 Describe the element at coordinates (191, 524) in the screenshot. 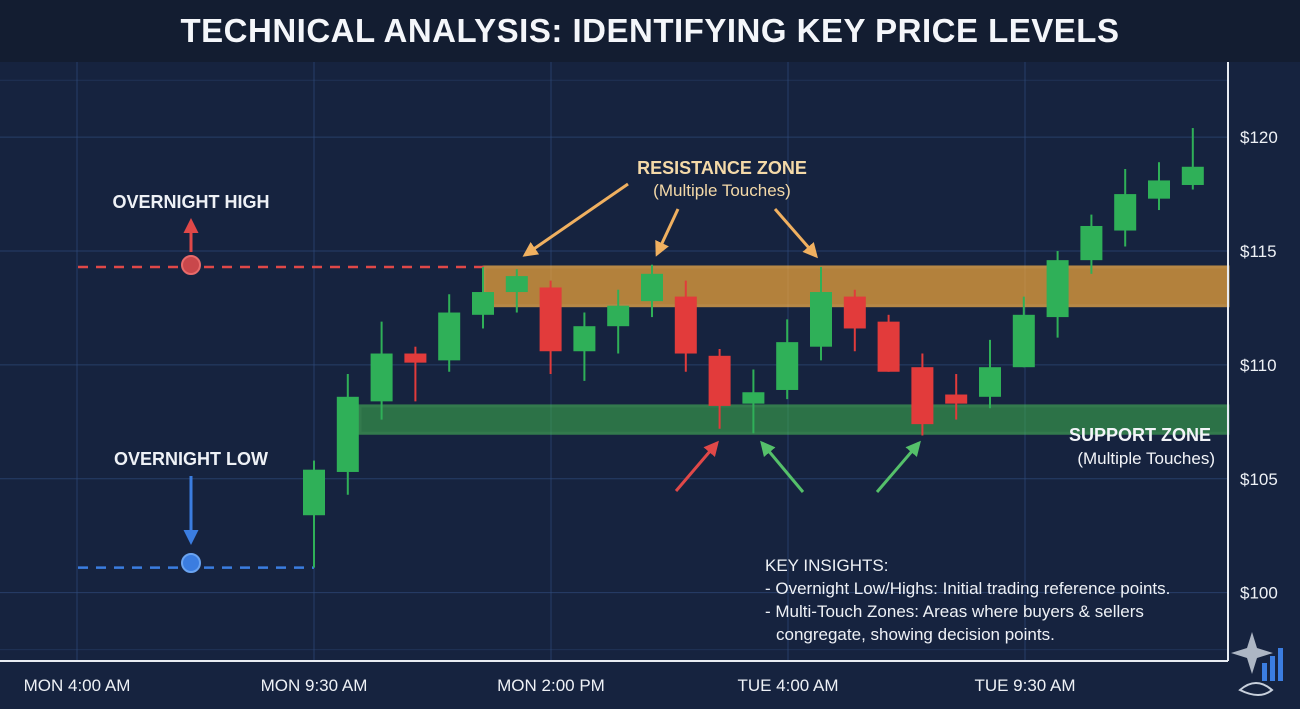

I see `overnight-low-marker` at that location.